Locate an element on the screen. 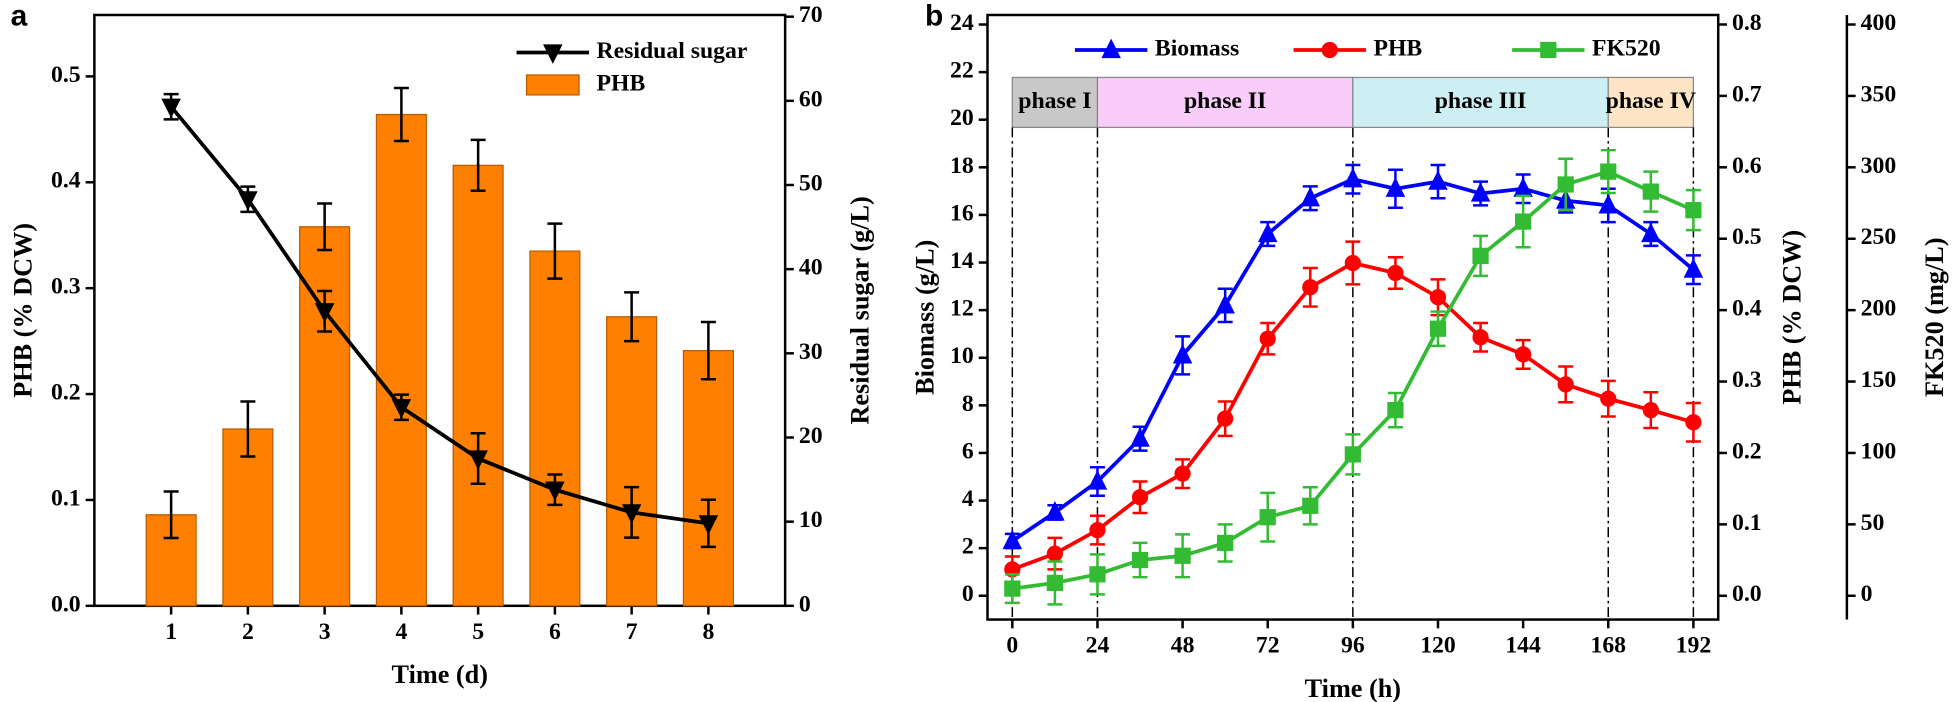 This screenshot has height=702, width=1960. panel-label: a is located at coordinates (19, 16).